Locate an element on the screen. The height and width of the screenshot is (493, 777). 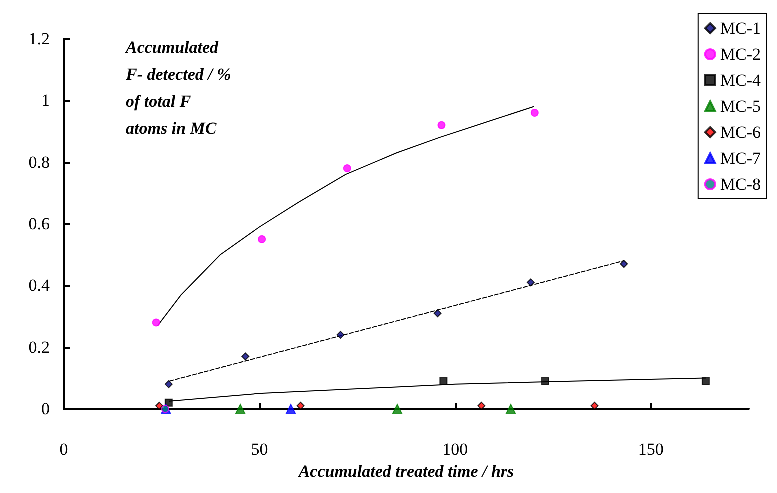
x-tick-label: 0 is located at coordinates (64, 450).